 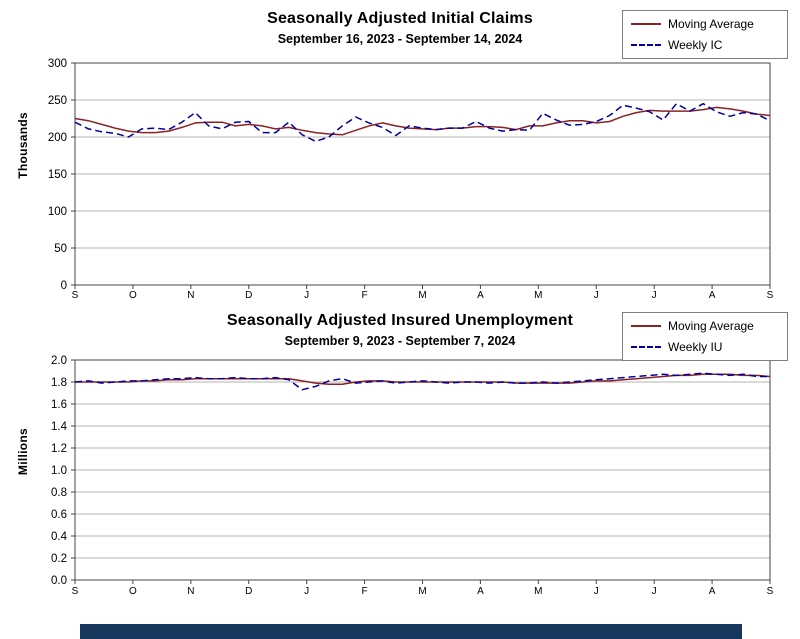 I want to click on svg-text: 0.6, so click(x=59, y=515).